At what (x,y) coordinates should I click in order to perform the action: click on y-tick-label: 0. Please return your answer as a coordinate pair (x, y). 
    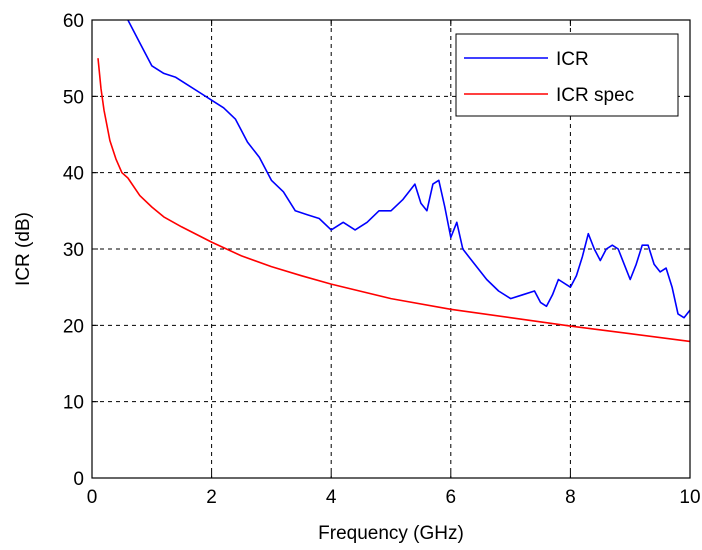
    Looking at the image, I should click on (78, 479).